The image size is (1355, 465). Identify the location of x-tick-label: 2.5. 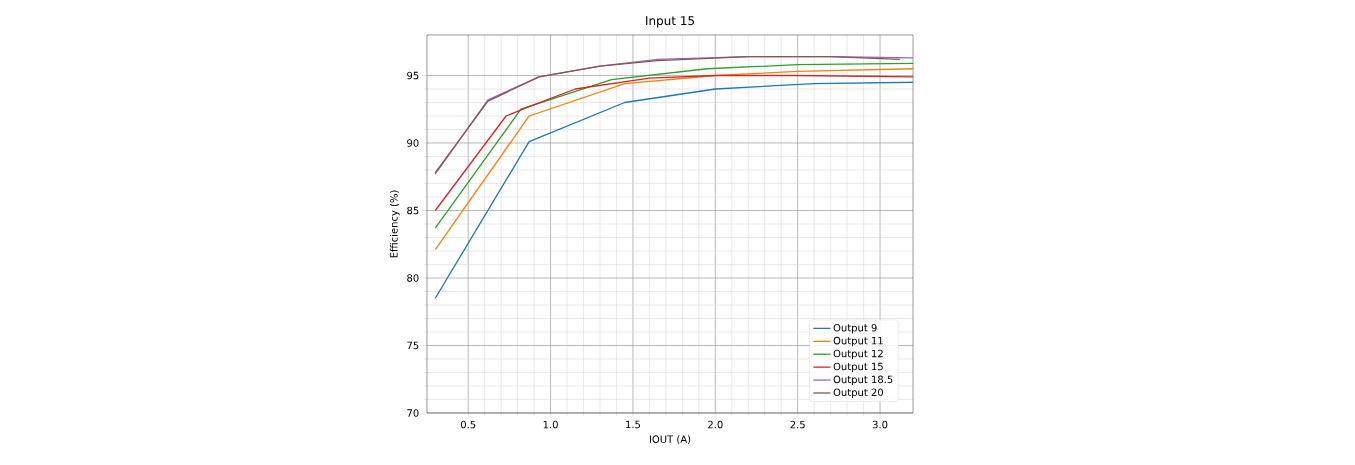
(797, 424).